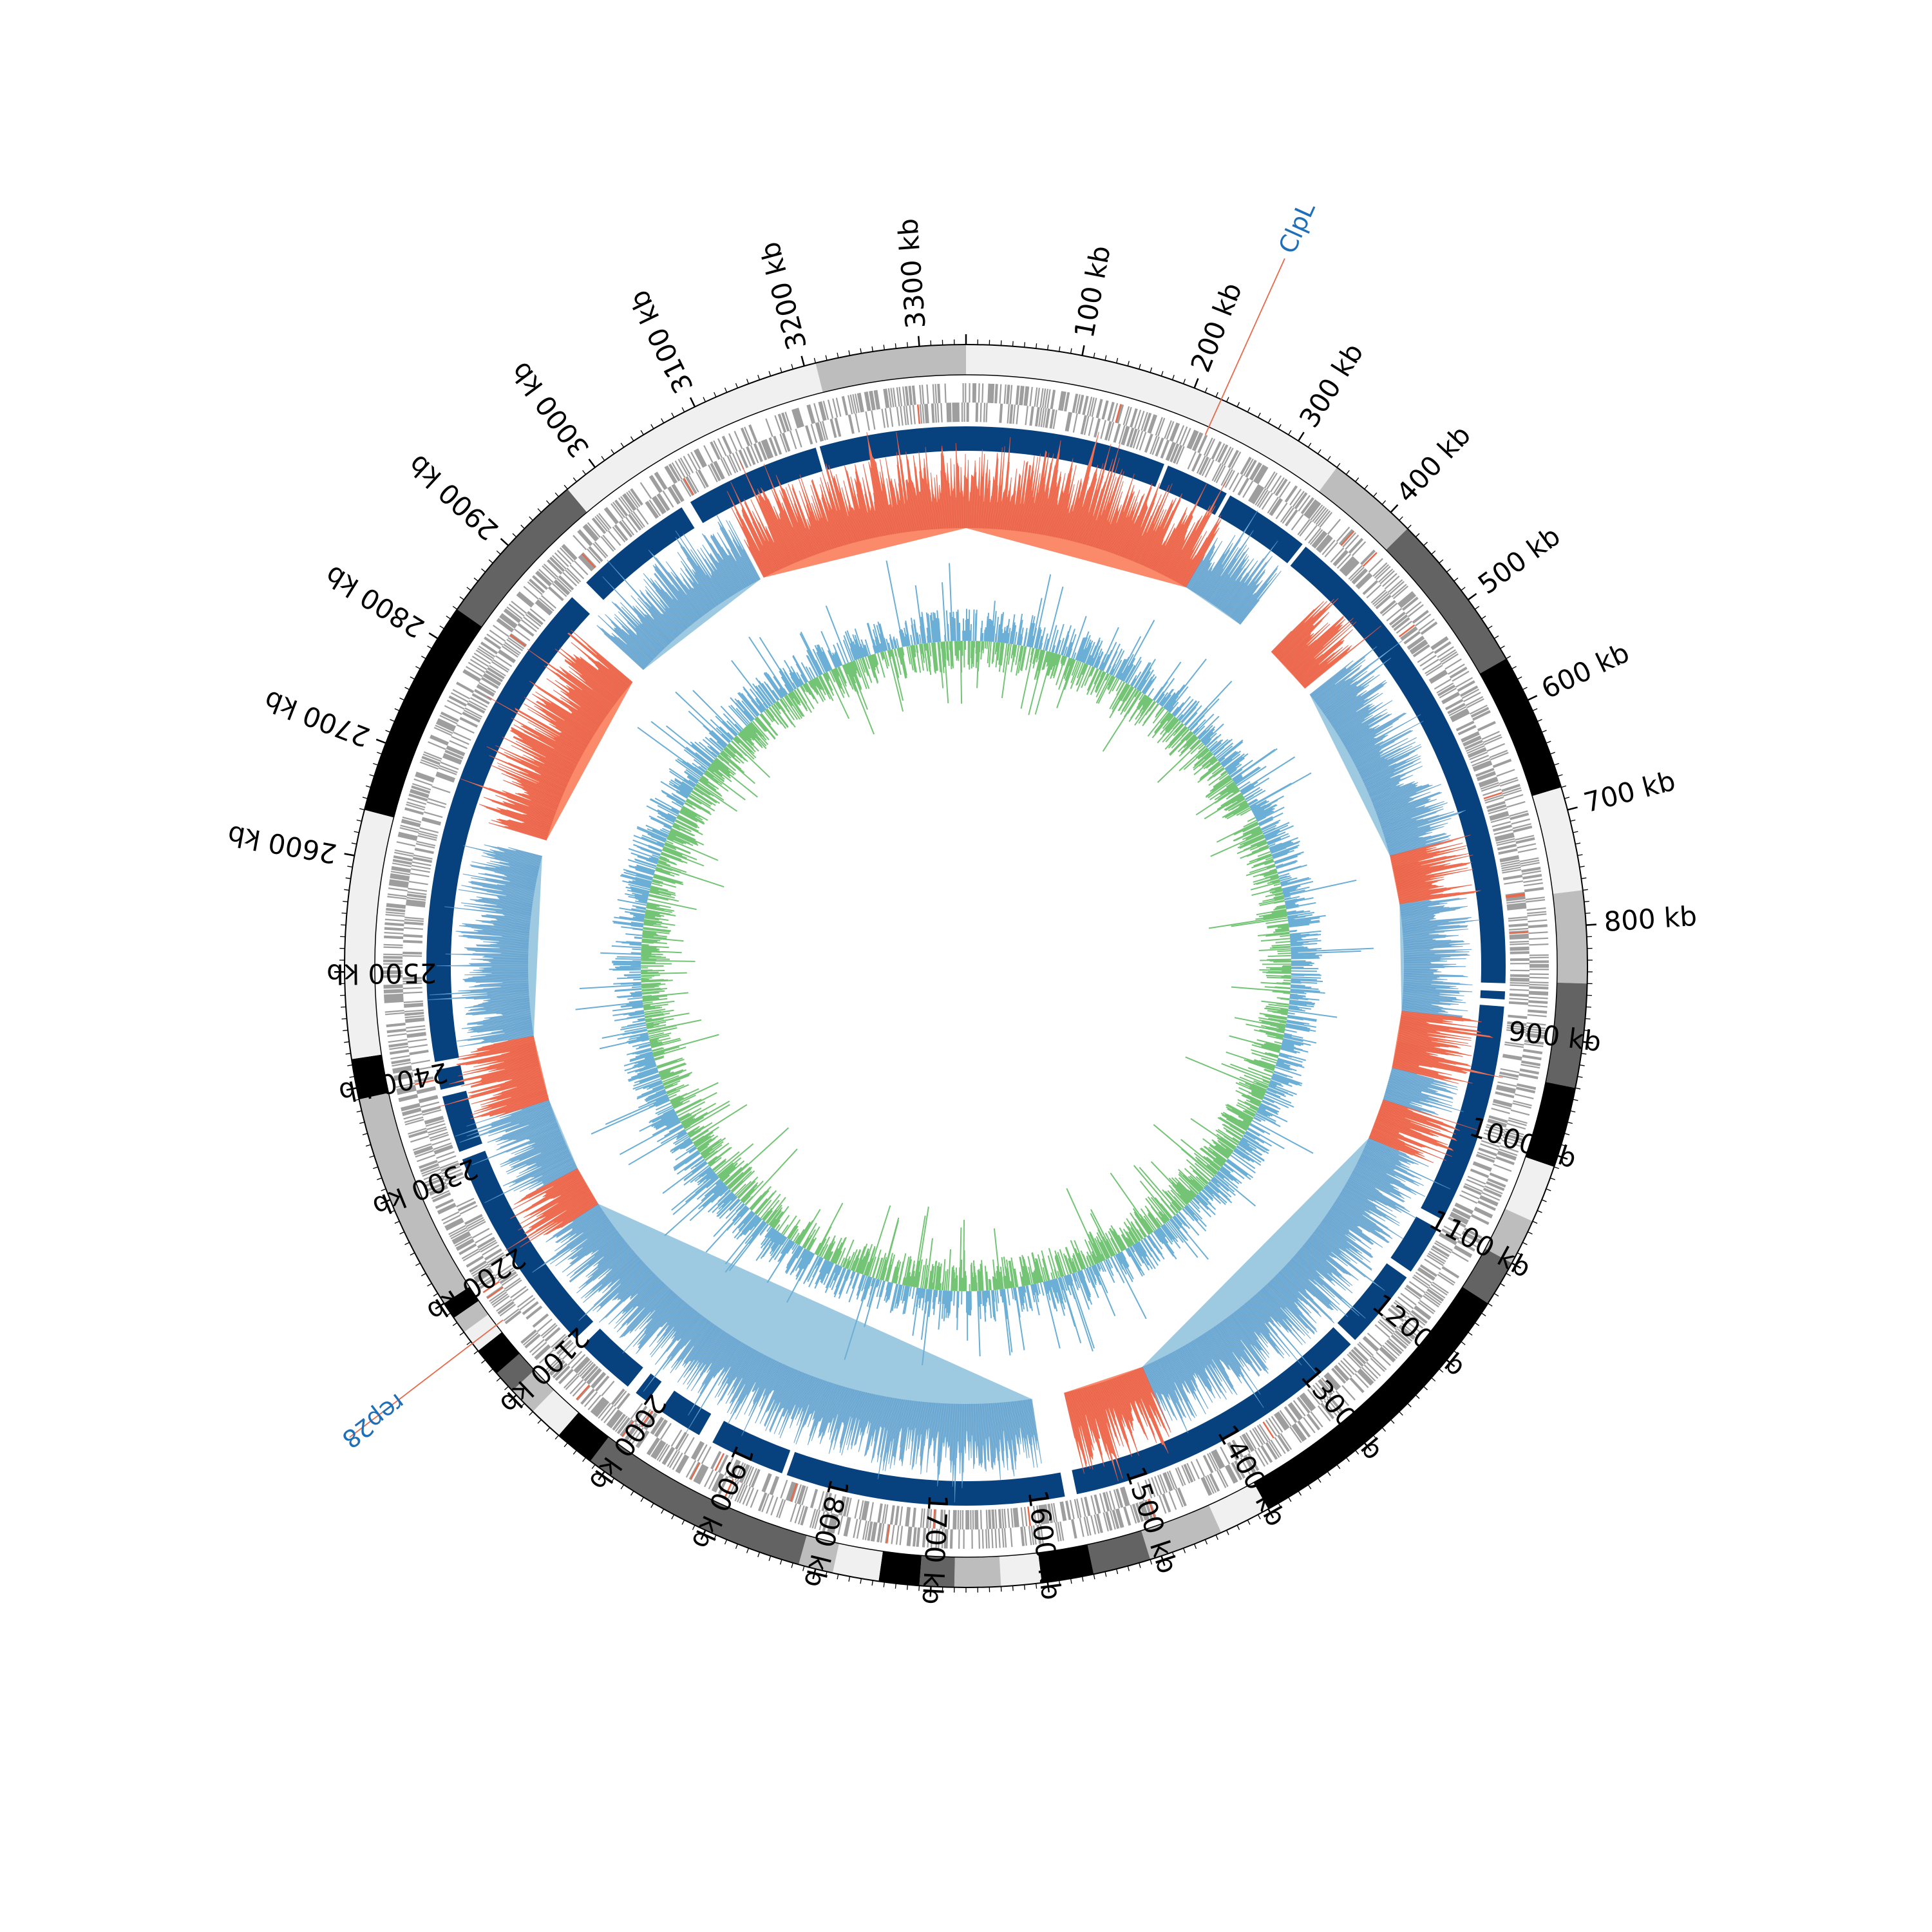  Describe the element at coordinates (661, 341) in the screenshot. I see `tick-label: 3100 kb` at that location.